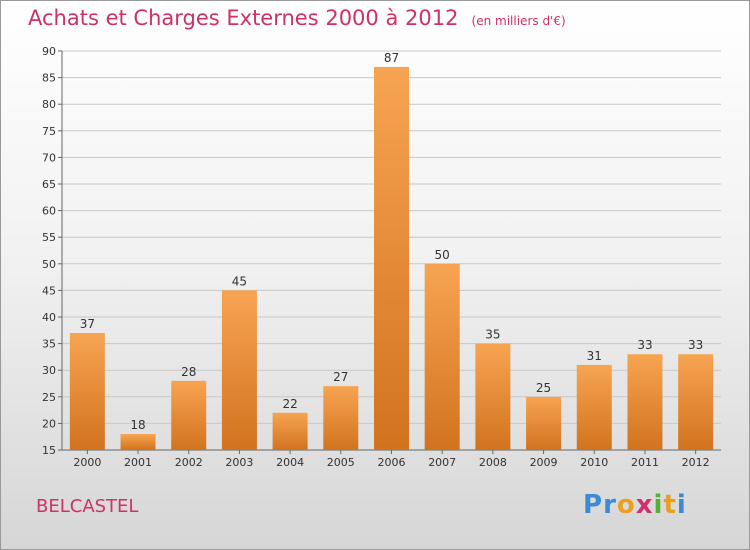 The width and height of the screenshot is (750, 550). Describe the element at coordinates (518, 21) in the screenshot. I see `chart-subtitle: (en milliers d'€)` at that location.